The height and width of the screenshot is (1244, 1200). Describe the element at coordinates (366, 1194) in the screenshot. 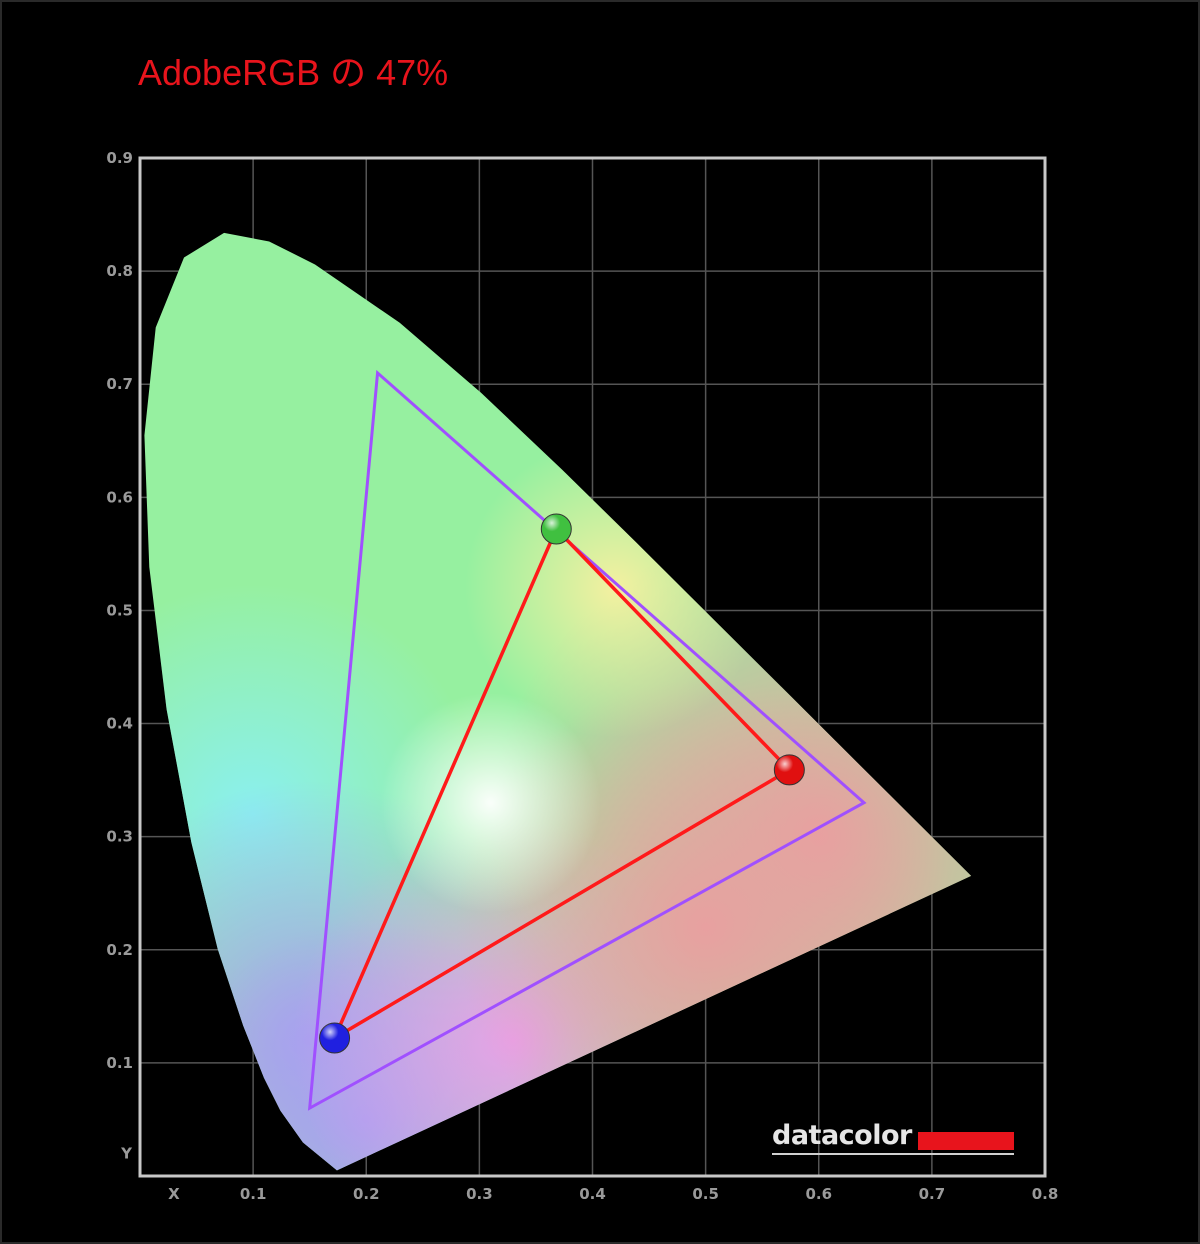

I see `x-tick-label: 0.2` at that location.